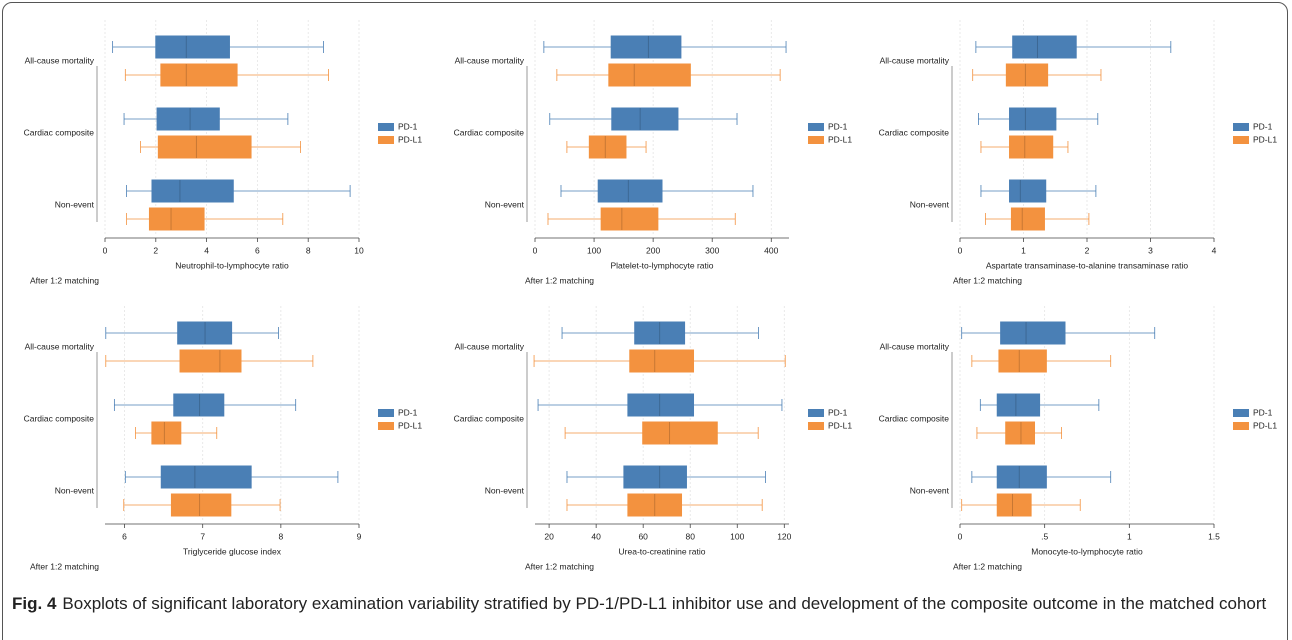  I want to click on x-tick-label: 40, so click(596, 536).